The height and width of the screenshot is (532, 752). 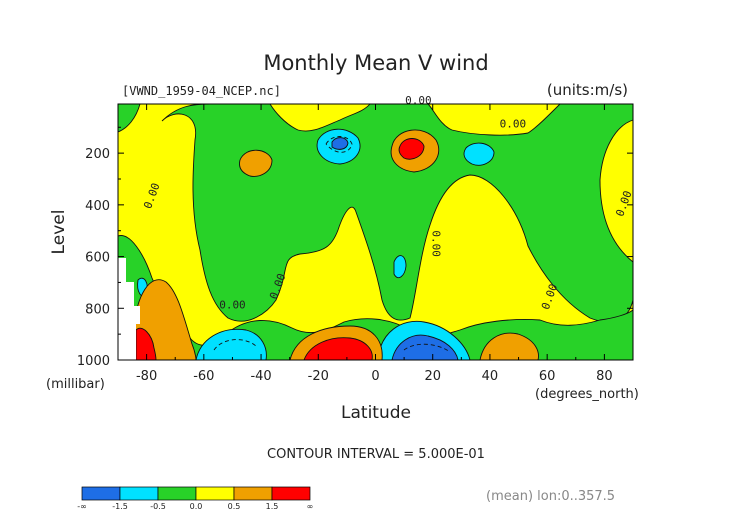 I want to click on x-tick-label: 0, so click(x=375, y=376).